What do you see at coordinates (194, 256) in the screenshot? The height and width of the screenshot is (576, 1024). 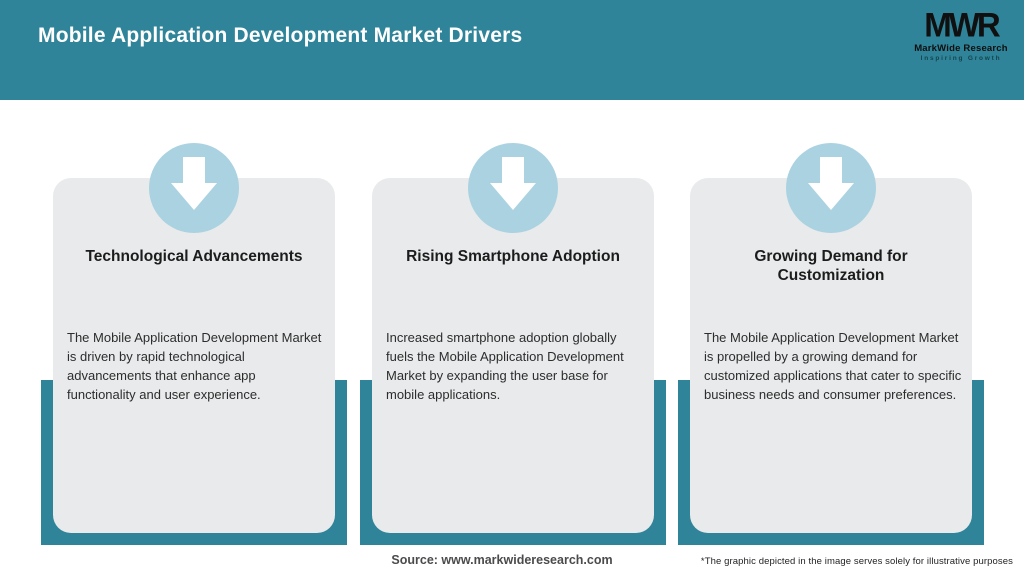 I see `card-title: Technological Advancements` at bounding box center [194, 256].